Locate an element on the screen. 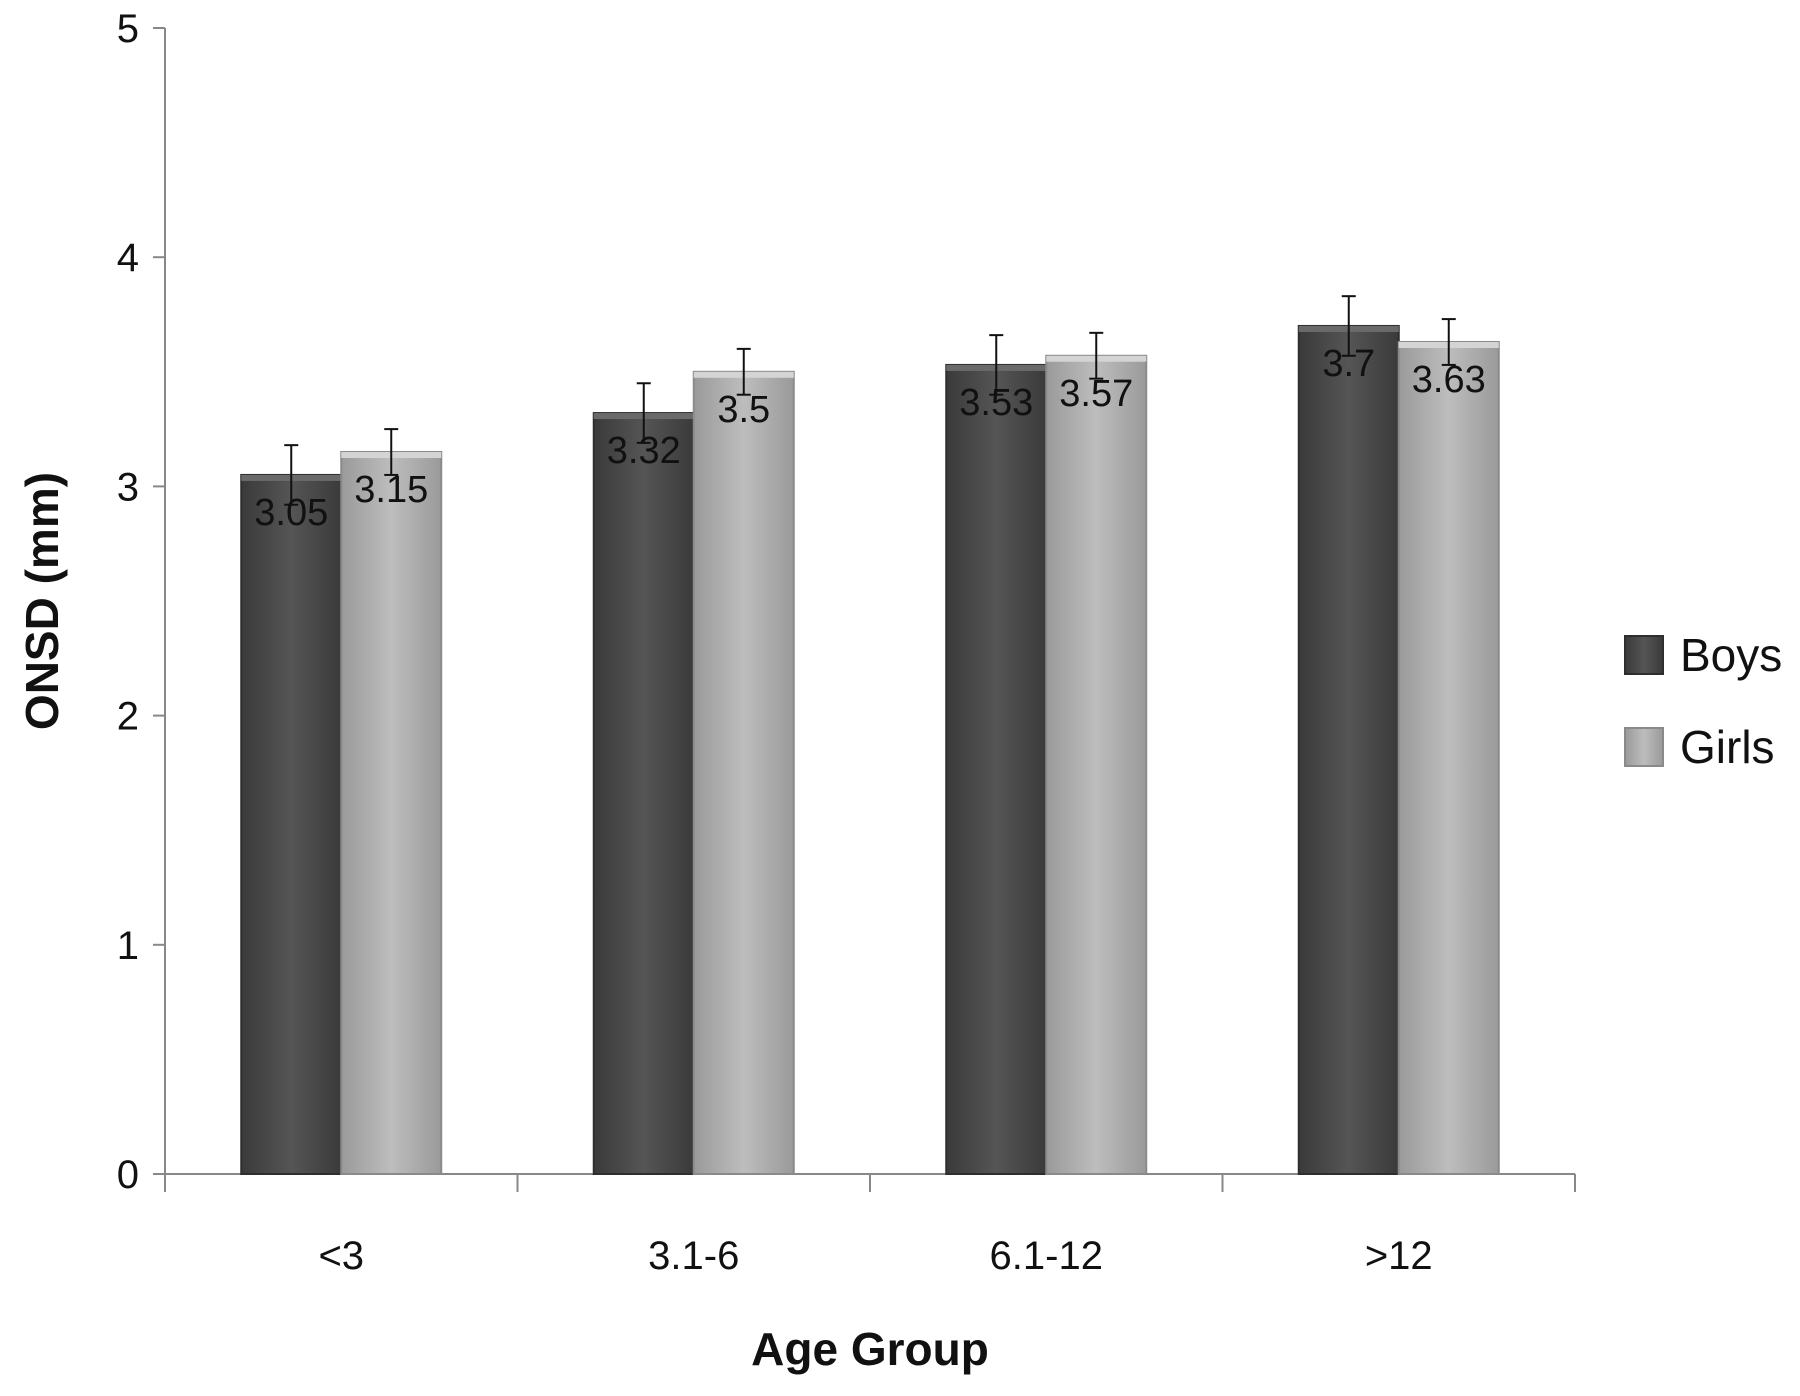 The height and width of the screenshot is (1396, 1800). legend-label-girls: Girls is located at coordinates (1727, 747).